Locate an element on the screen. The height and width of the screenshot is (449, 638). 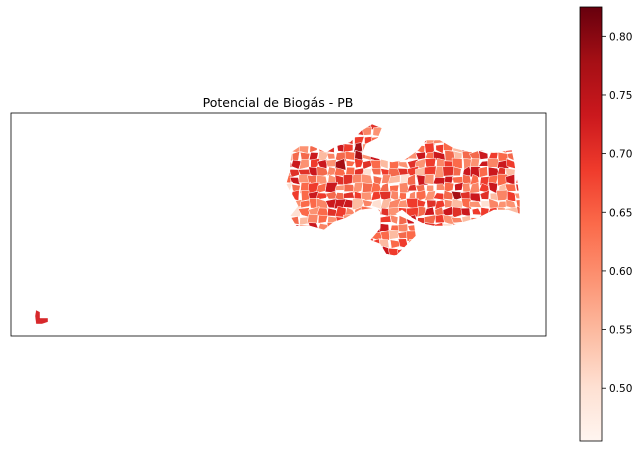
colorbar-tick-label: 0.80 is located at coordinates (620, 37).